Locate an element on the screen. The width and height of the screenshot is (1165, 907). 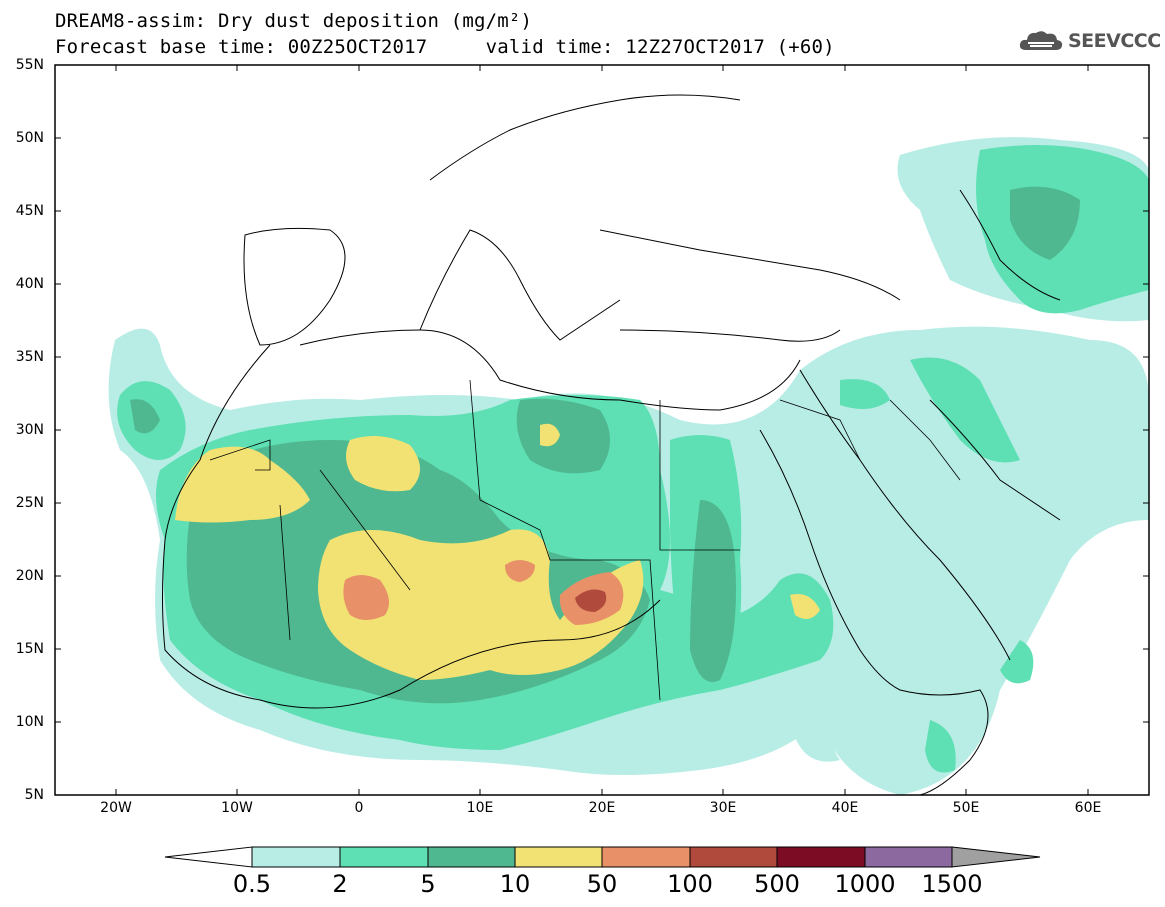
x-tick-label: 20W is located at coordinates (116, 808).